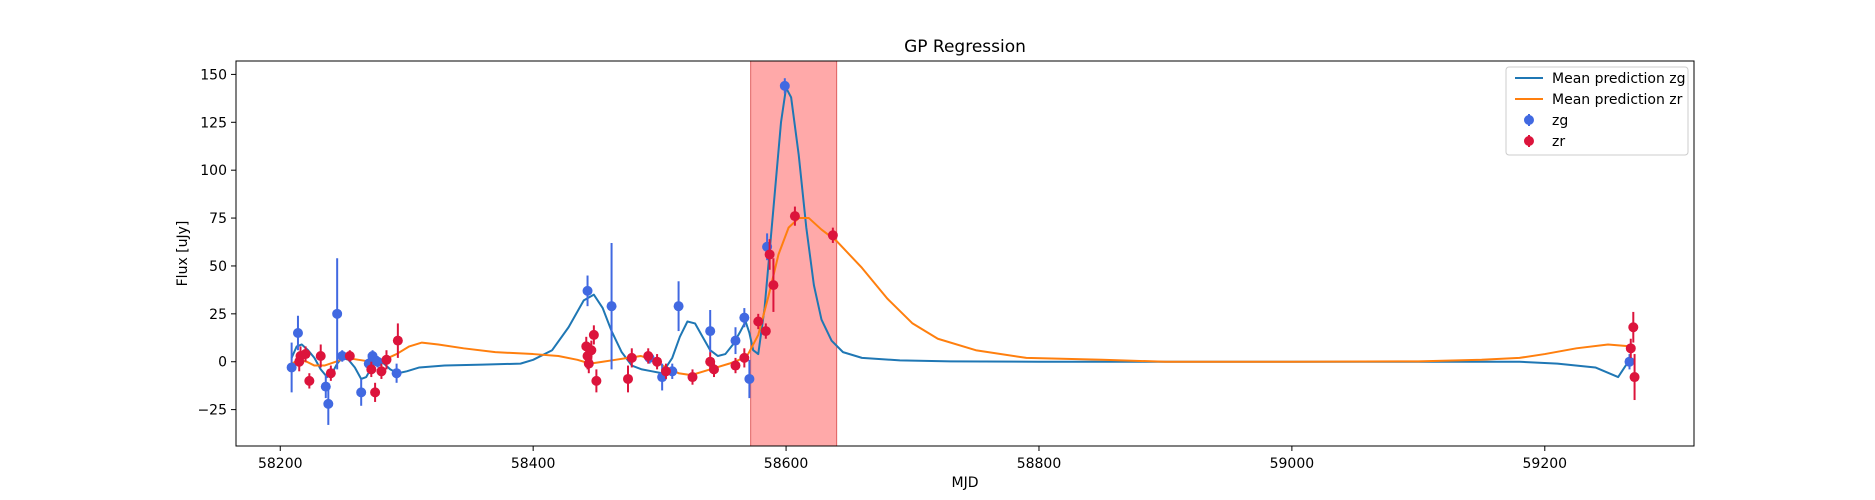  What do you see at coordinates (222, 363) in the screenshot?
I see `y-tick-label: 0` at bounding box center [222, 363].